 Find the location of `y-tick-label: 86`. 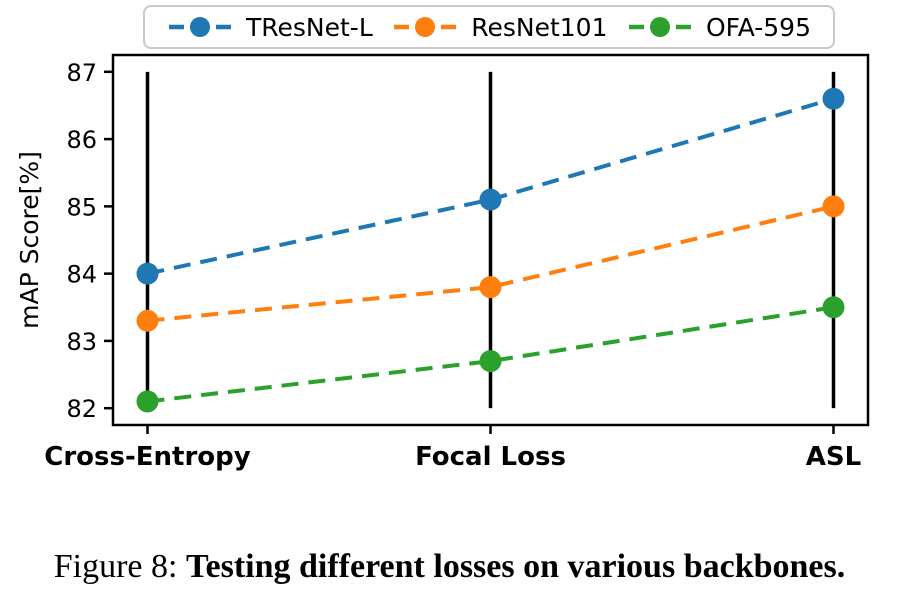

y-tick-label: 86 is located at coordinates (81, 140).